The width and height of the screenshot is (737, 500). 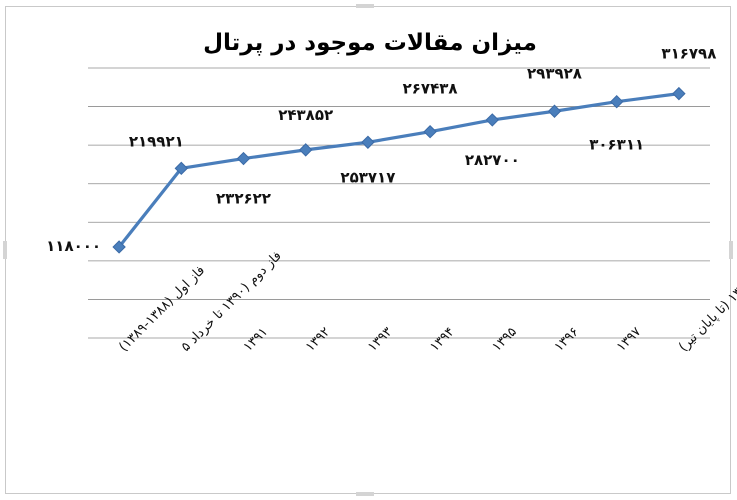 What do you see at coordinates (156, 141) in the screenshot?
I see `data-label: ۲۱۹۹۲۱` at bounding box center [156, 141].